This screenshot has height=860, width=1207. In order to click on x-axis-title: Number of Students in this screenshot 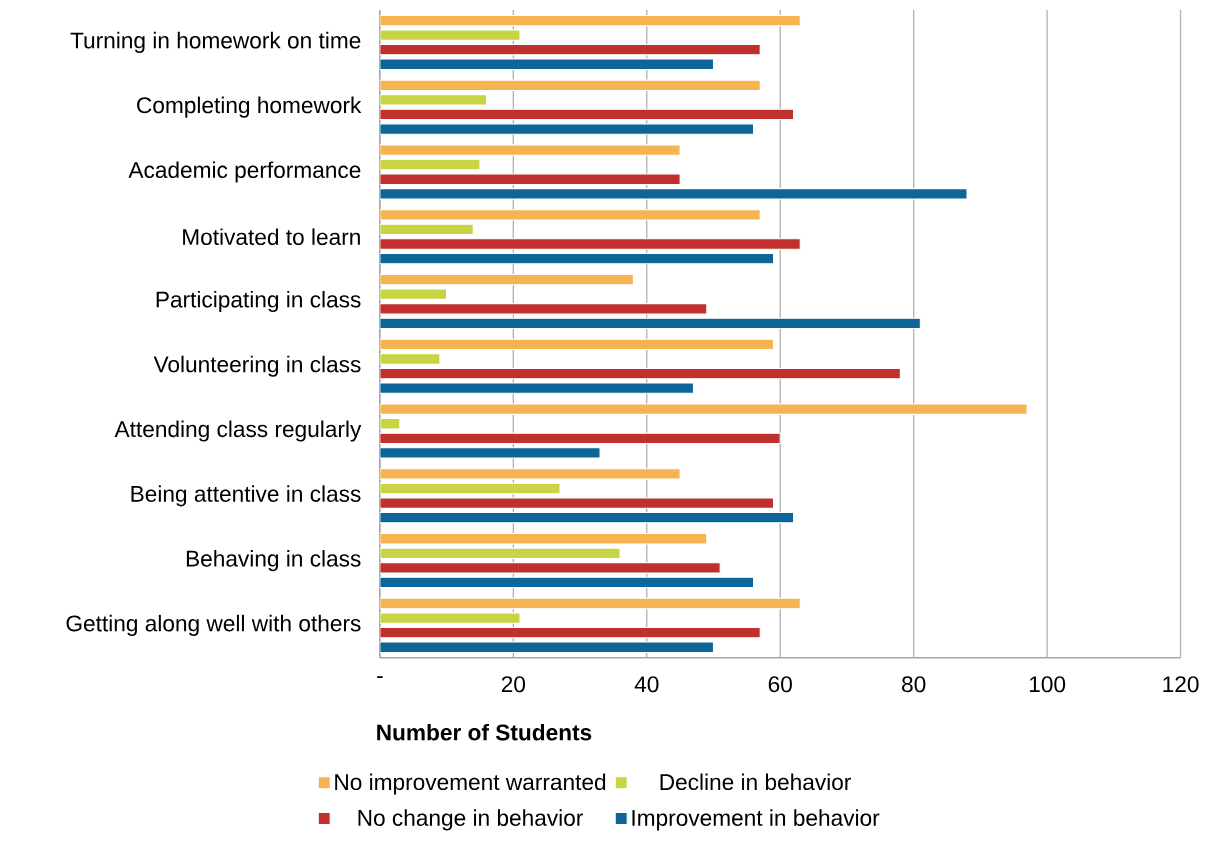, I will do `click(484, 732)`.